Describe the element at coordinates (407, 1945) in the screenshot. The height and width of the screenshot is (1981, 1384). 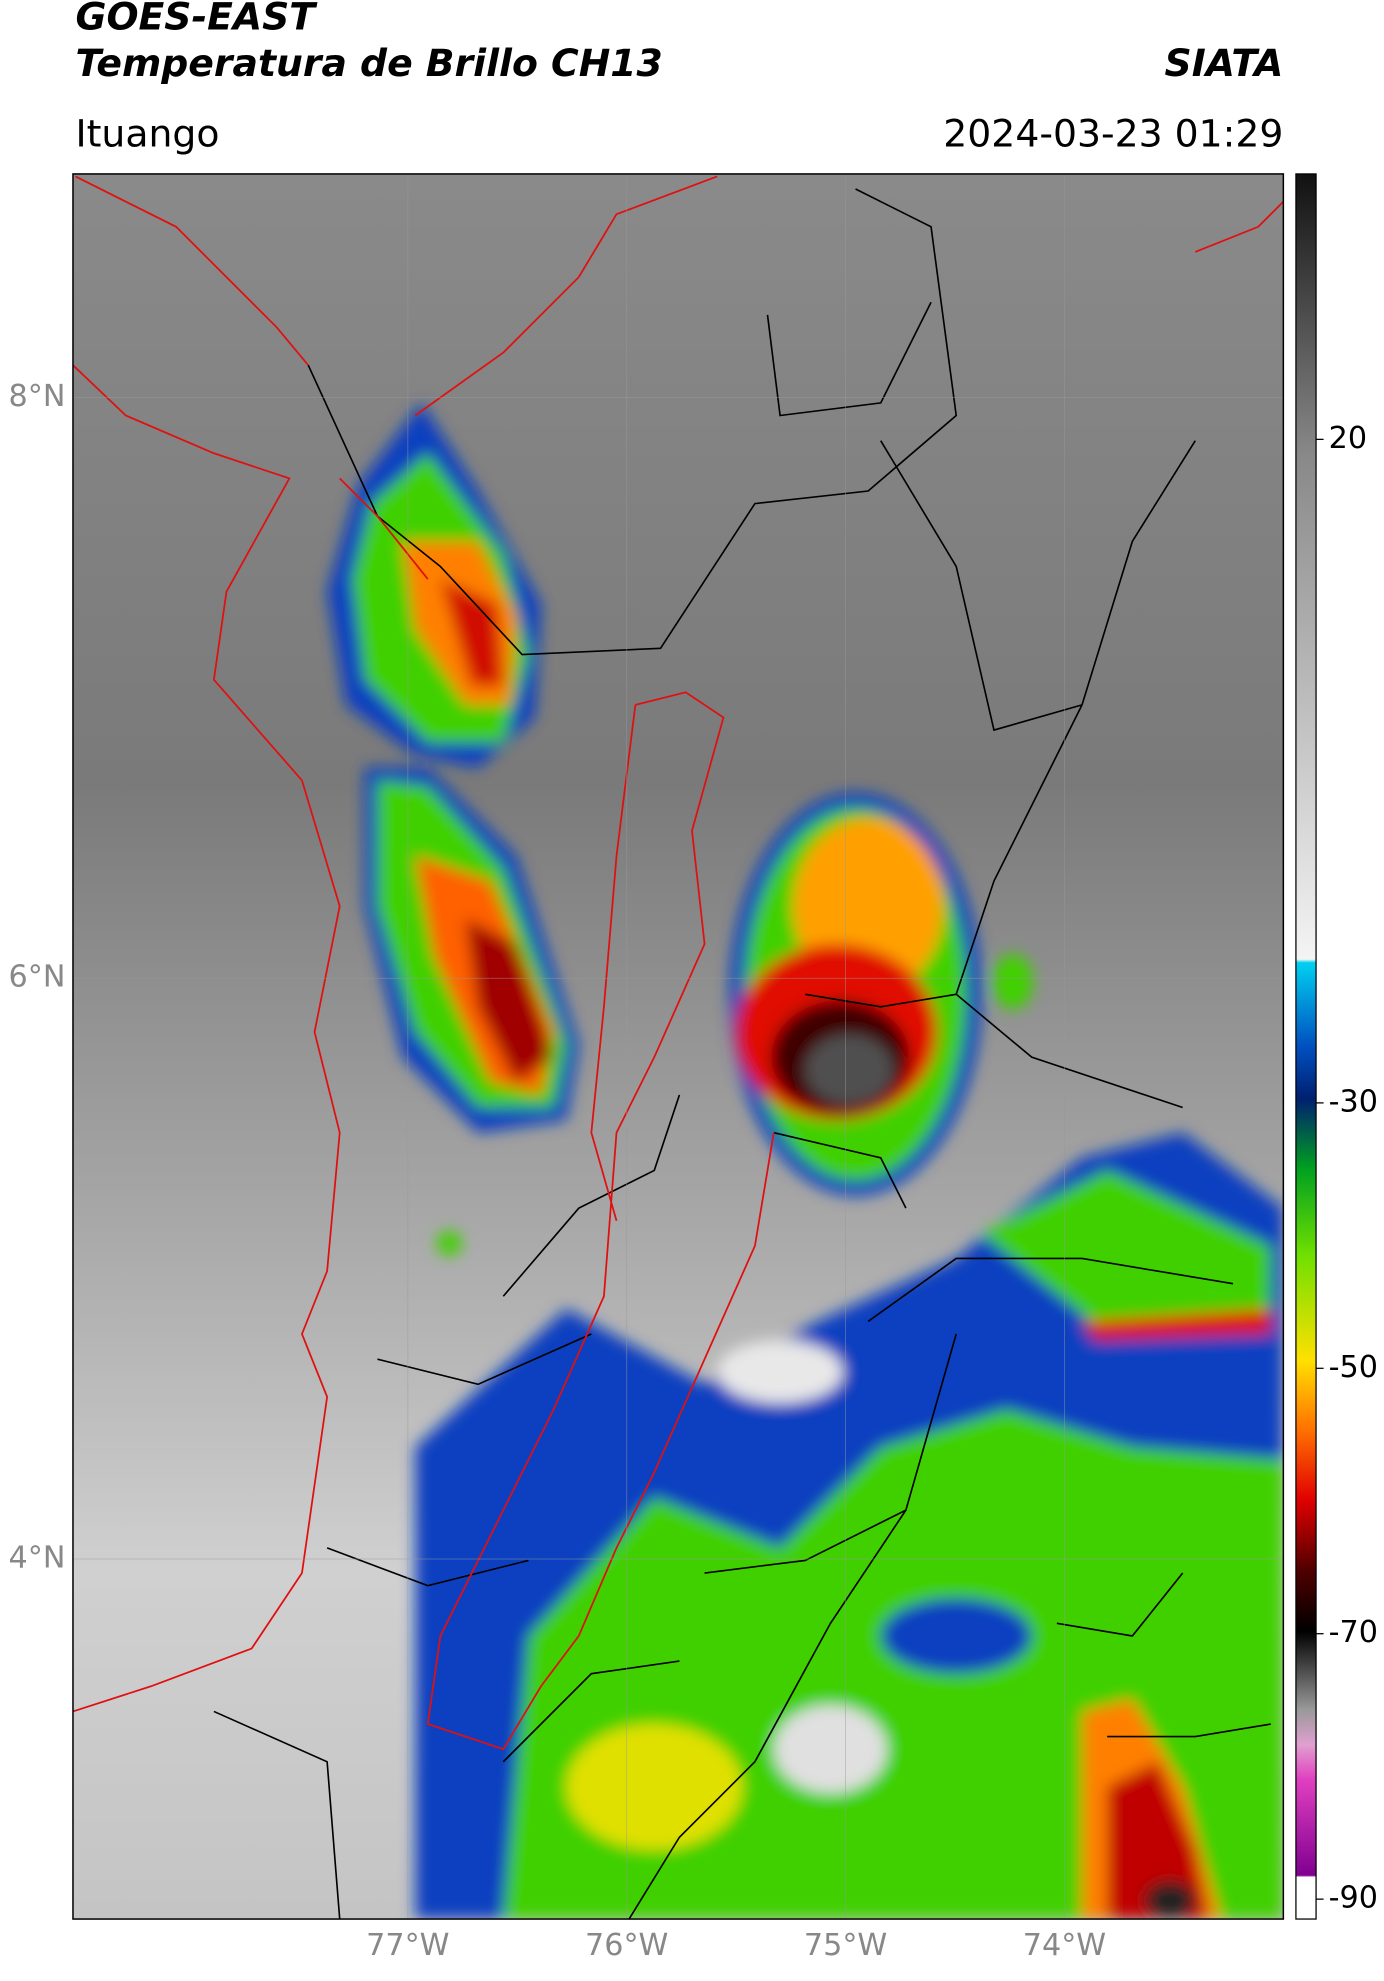
I see `x-tick-label: 77°W` at that location.